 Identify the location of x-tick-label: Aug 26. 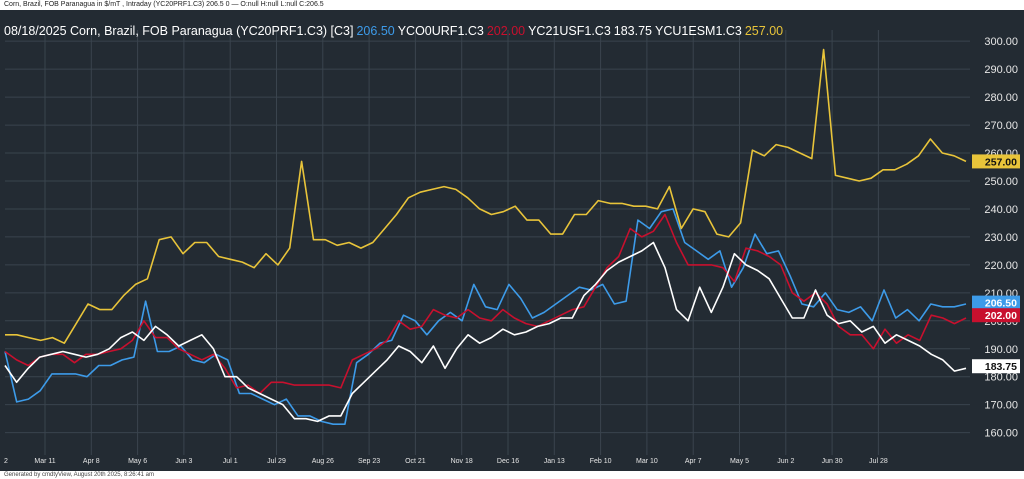
(323, 461).